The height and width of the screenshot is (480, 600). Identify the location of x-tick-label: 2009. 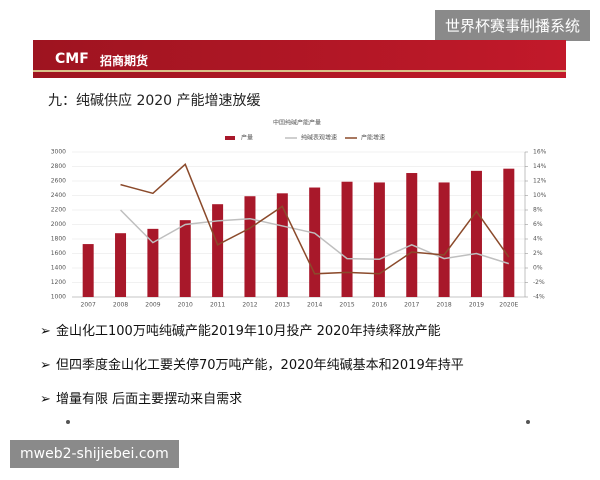
(152, 305).